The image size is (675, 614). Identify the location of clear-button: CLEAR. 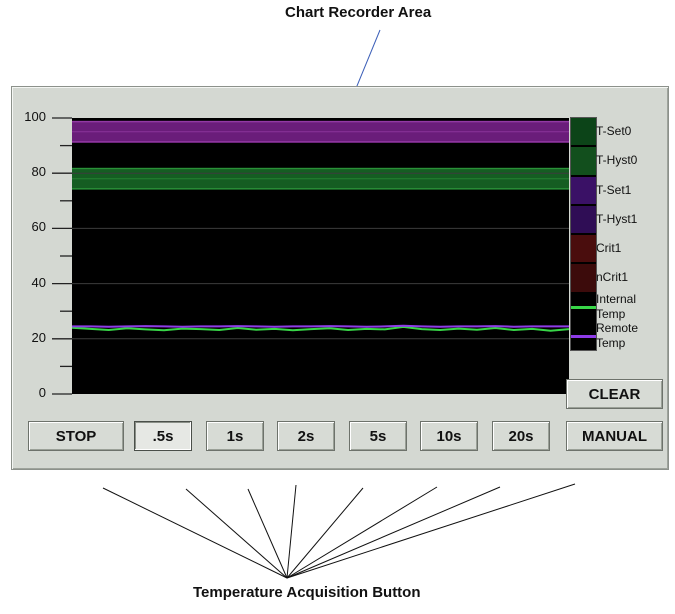
(614, 394).